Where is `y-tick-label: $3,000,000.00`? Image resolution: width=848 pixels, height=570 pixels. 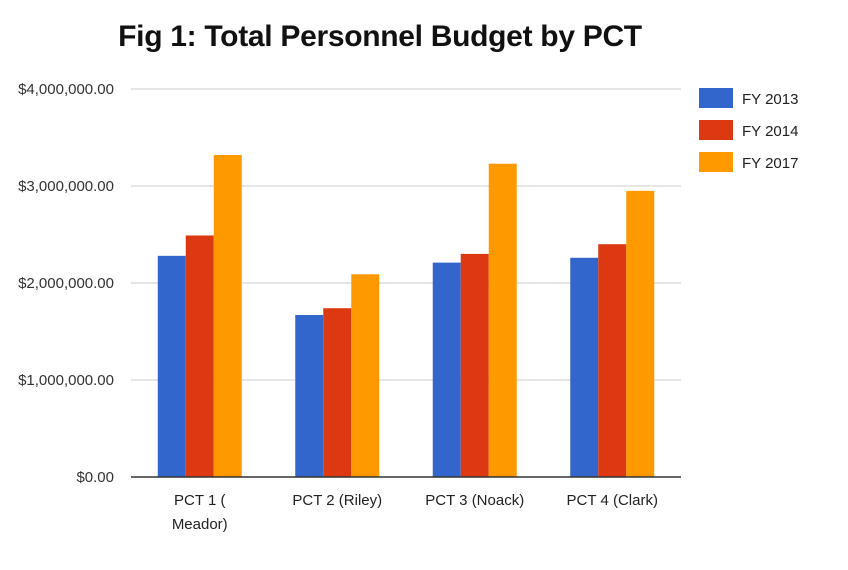
y-tick-label: $3,000,000.00 is located at coordinates (66, 186).